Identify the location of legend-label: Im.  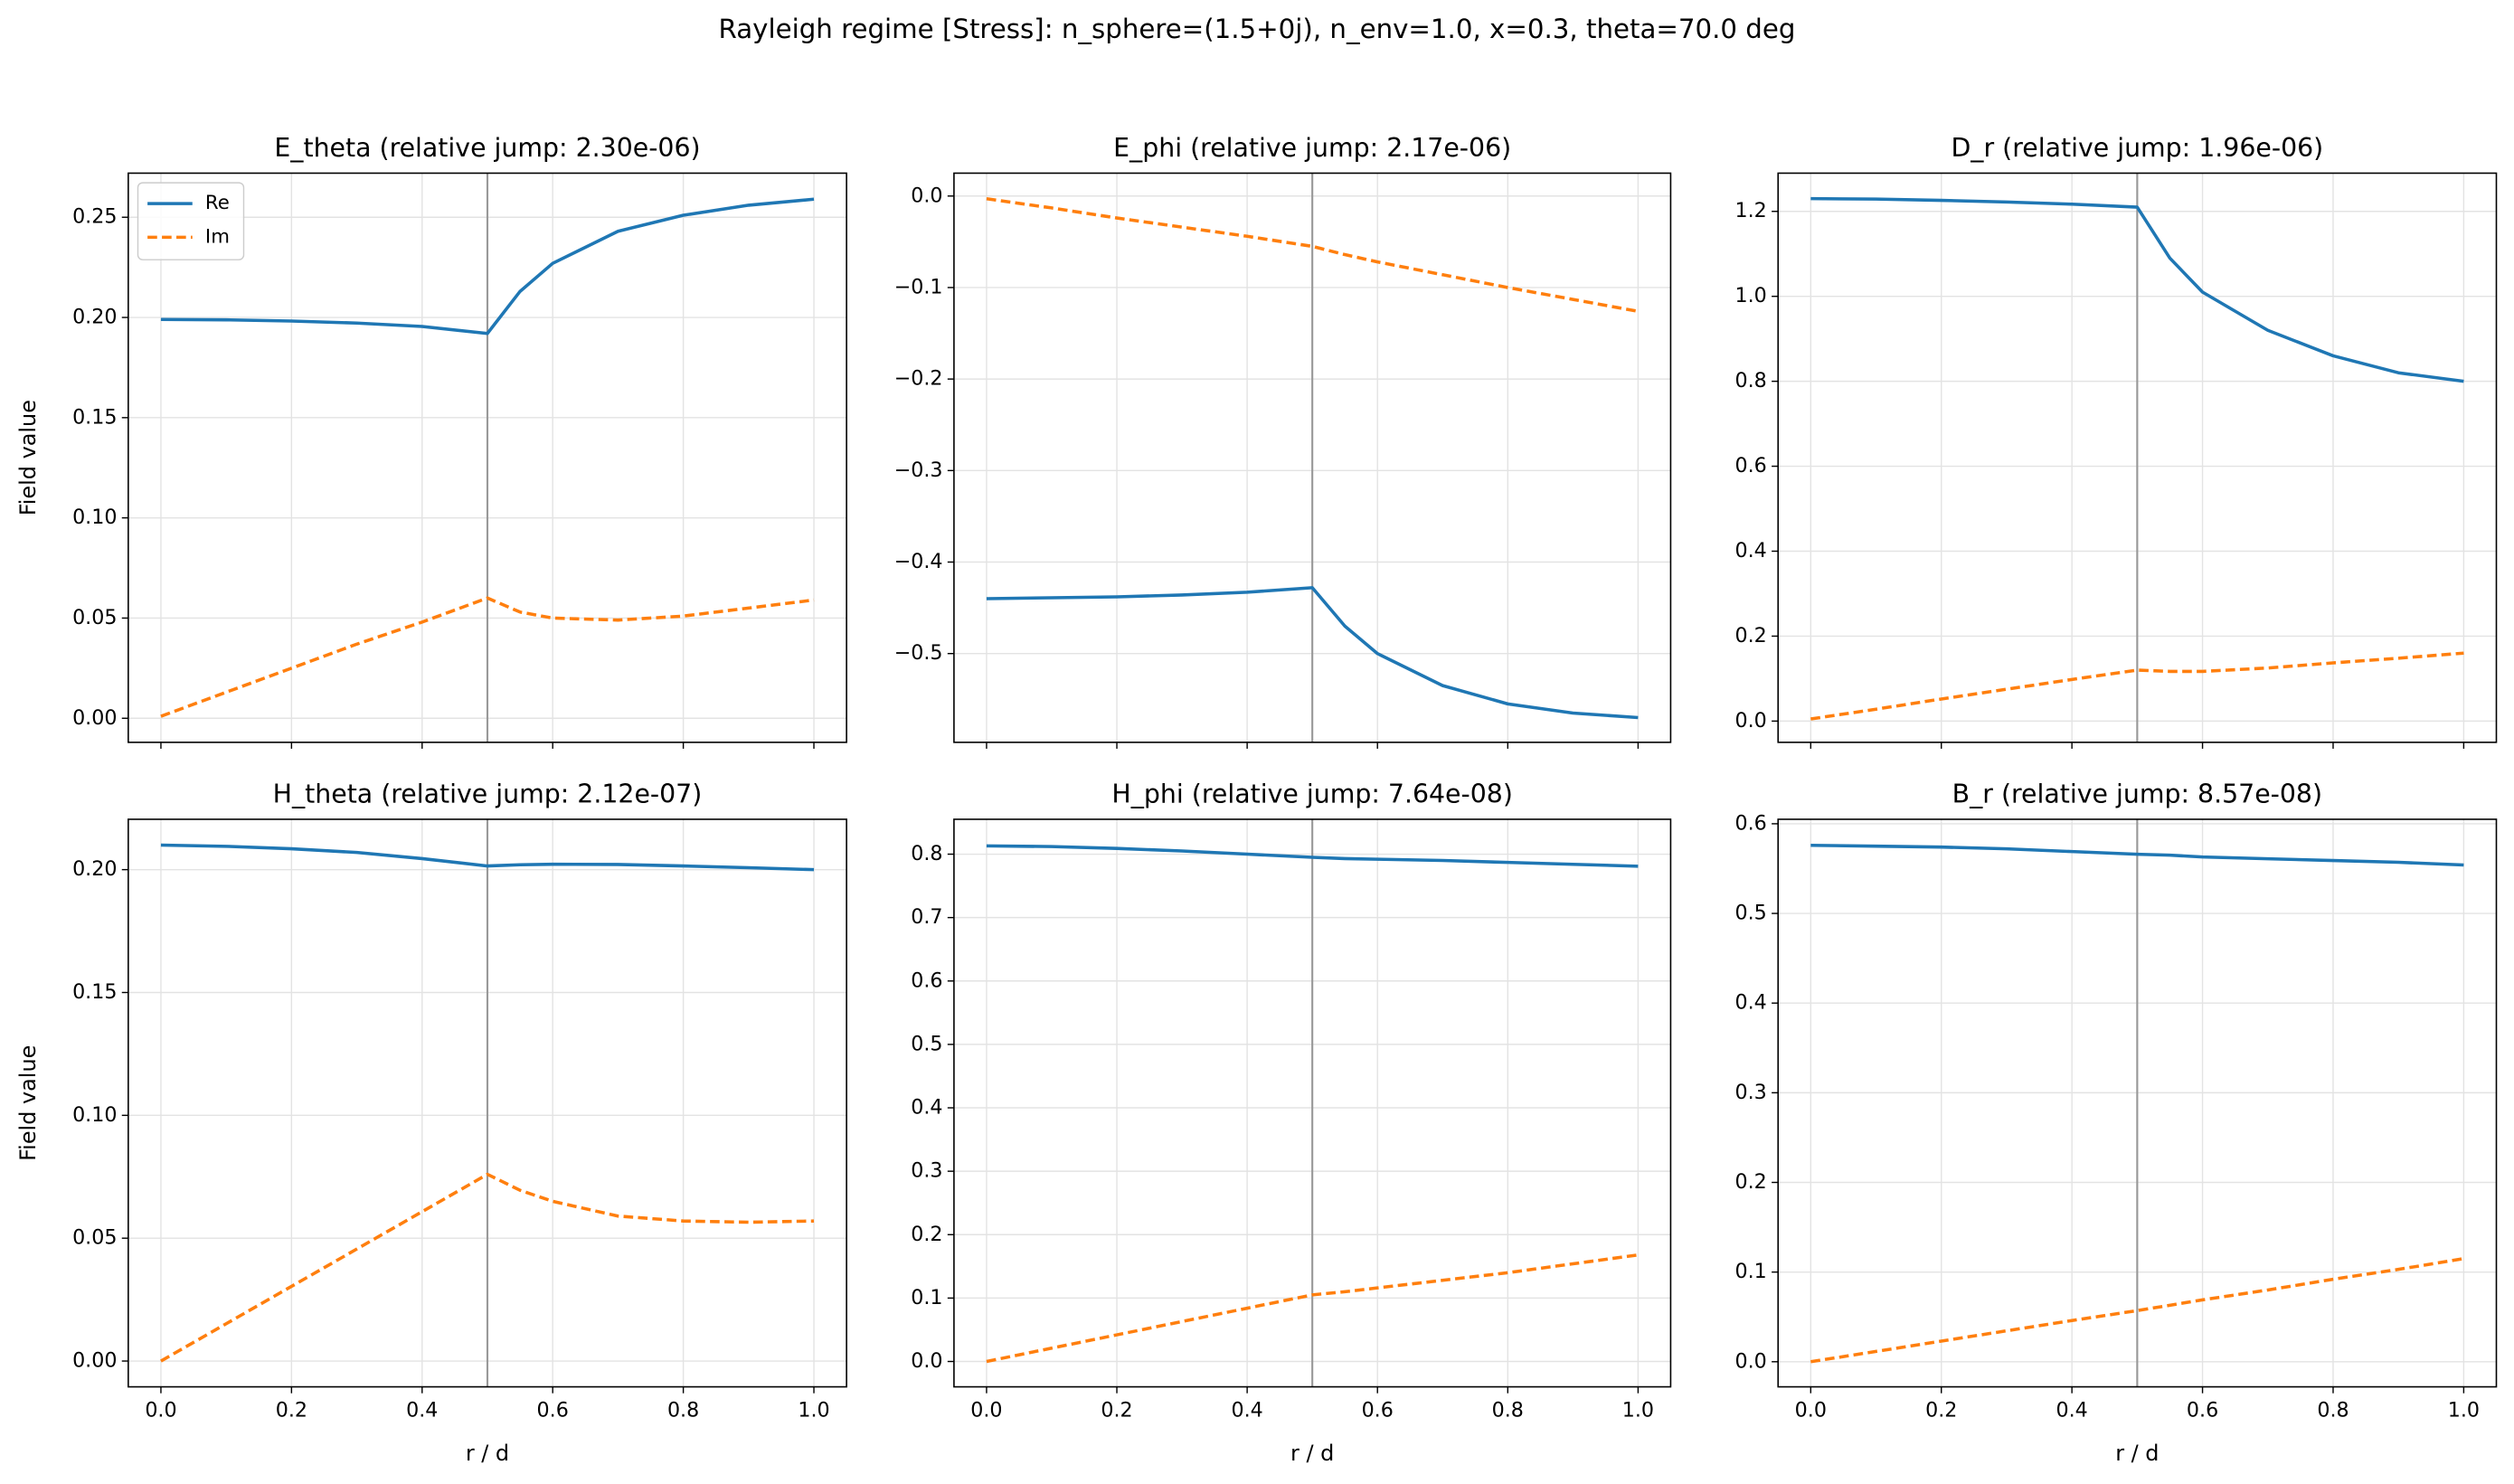
(217, 236).